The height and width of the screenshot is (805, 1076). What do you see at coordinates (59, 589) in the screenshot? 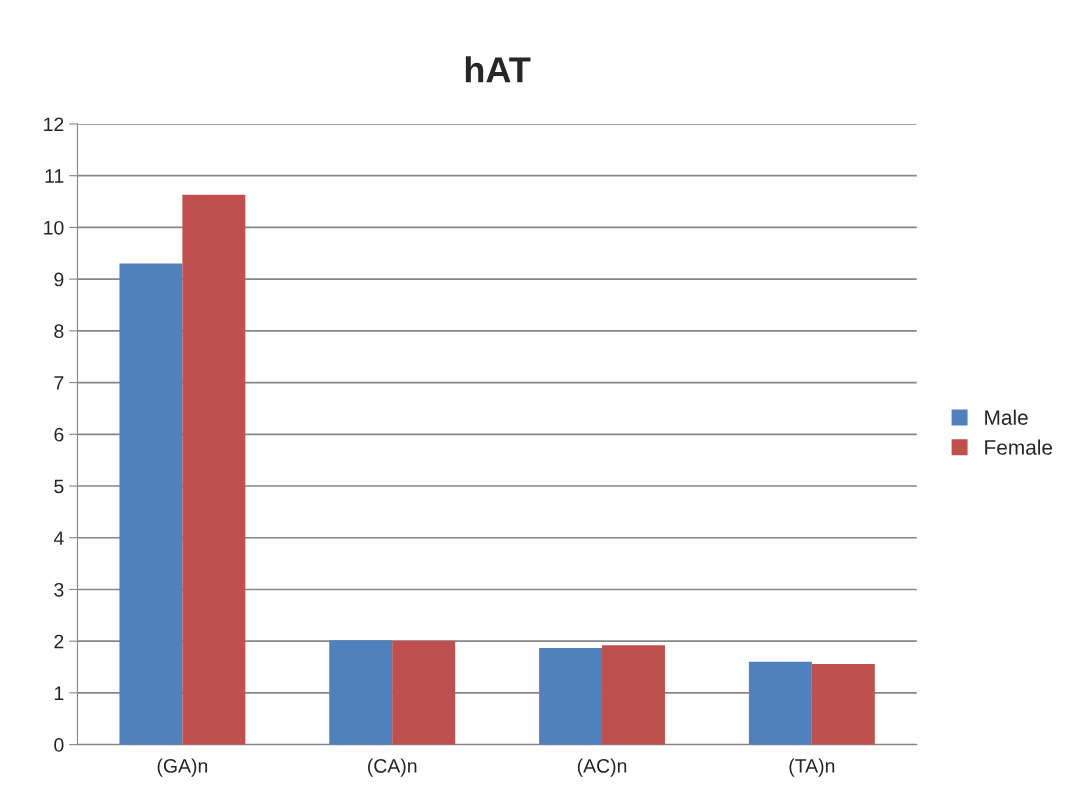
I see `y-tick-label: 3` at bounding box center [59, 589].